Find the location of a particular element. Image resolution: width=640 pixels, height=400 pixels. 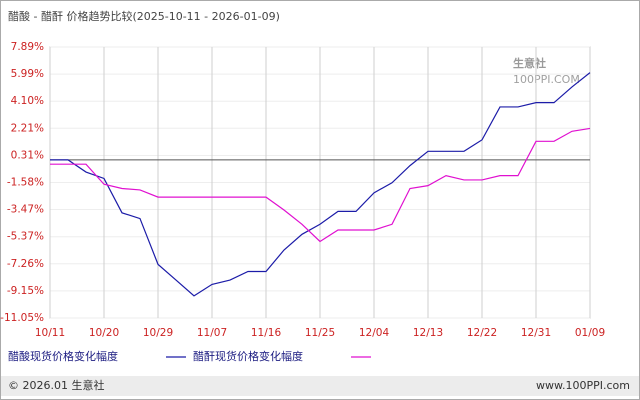

x-tick-label: 12/22 is located at coordinates (482, 333).